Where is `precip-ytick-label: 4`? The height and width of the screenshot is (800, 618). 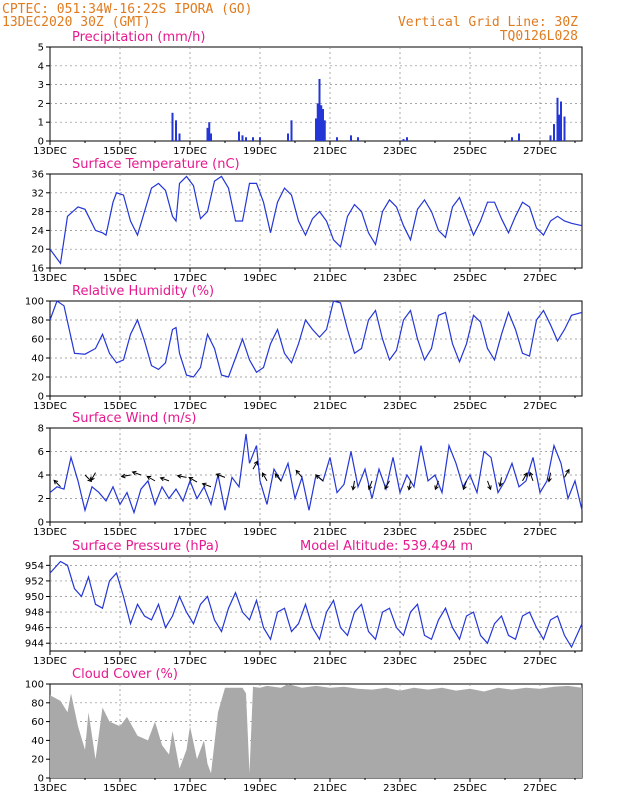
precip-ytick-label: 4 is located at coordinates (41, 66).